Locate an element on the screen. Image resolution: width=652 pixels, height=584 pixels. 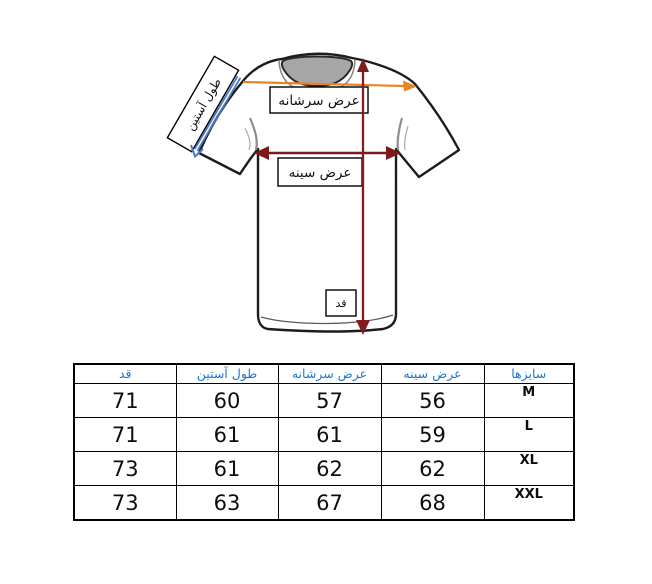
cell-size: XL is located at coordinates (529, 468).